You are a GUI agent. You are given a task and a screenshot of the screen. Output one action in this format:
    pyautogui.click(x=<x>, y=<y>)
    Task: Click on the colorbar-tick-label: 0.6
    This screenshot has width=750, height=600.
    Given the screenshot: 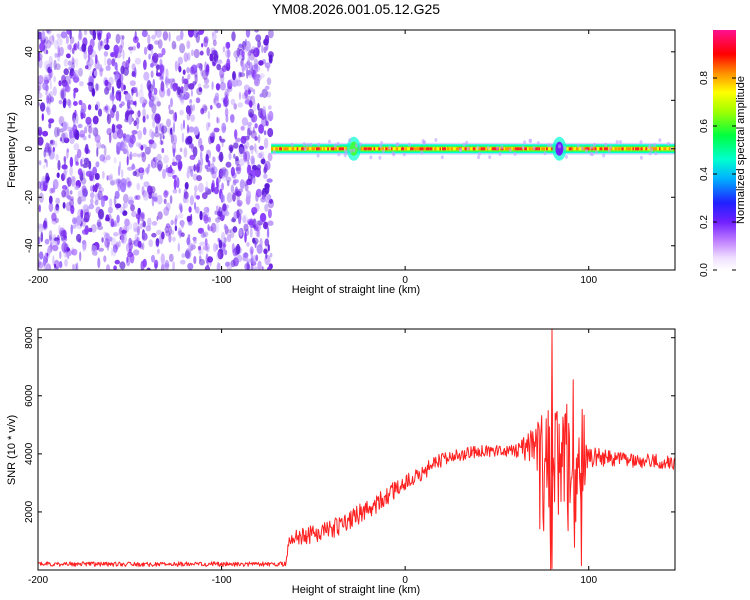 What is the action you would take?
    pyautogui.click(x=704, y=126)
    